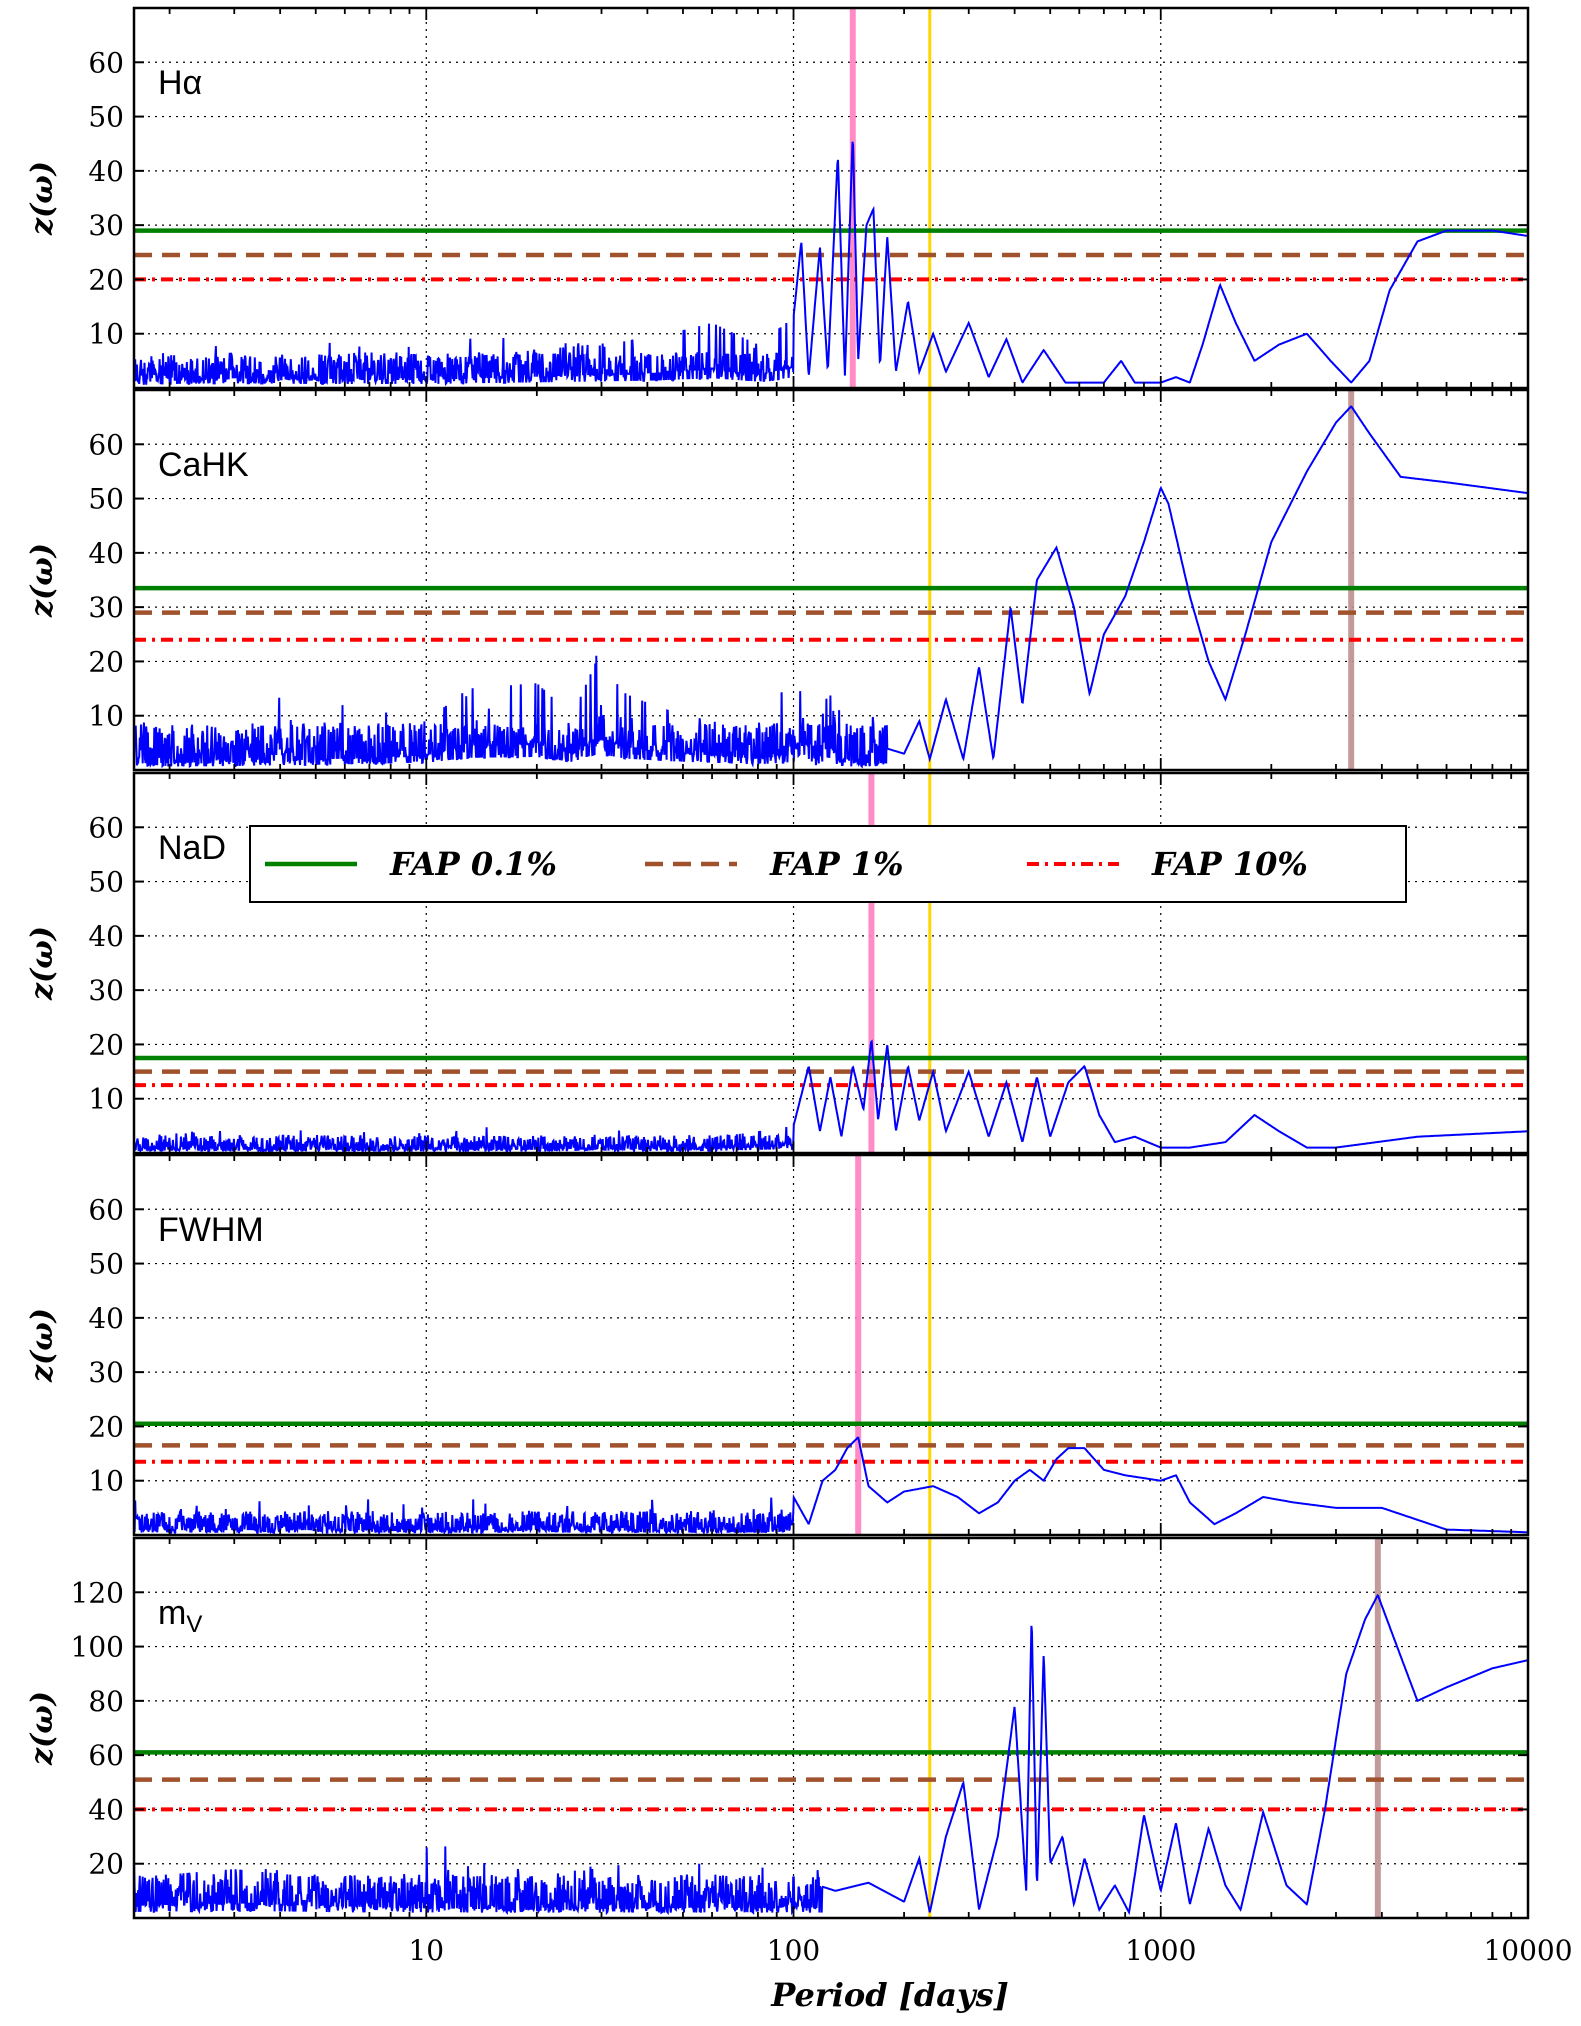 The height and width of the screenshot is (2026, 1581). I want to click on panel-label: Hα, so click(180, 83).